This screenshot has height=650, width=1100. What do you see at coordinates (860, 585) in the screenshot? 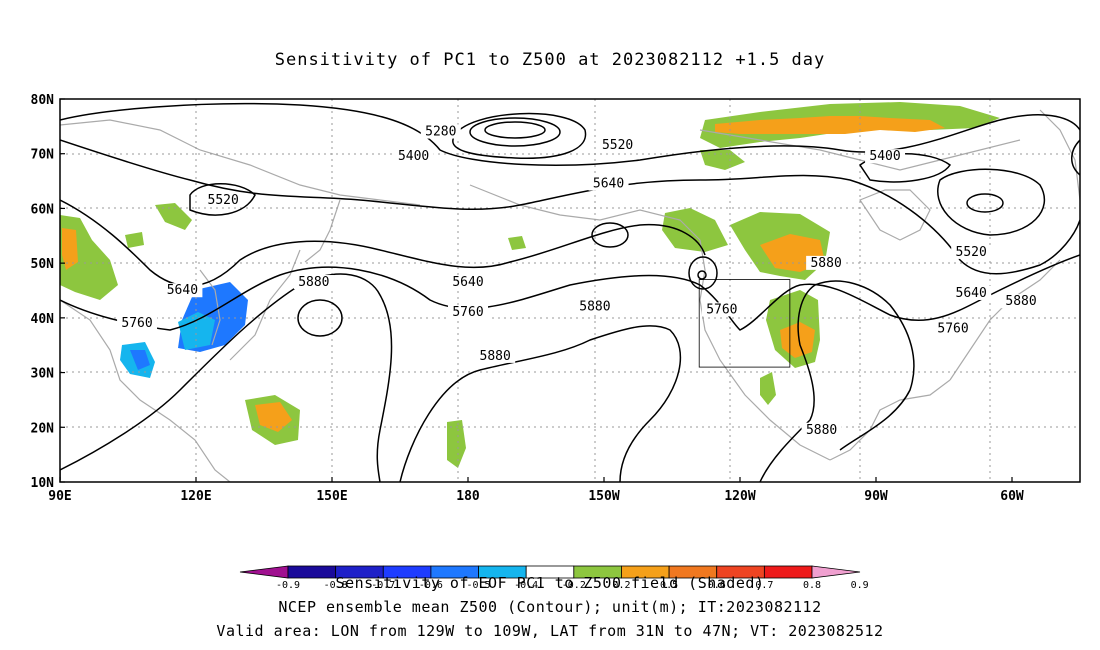
I see `colorbar-level-label: 0.9` at bounding box center [860, 585].